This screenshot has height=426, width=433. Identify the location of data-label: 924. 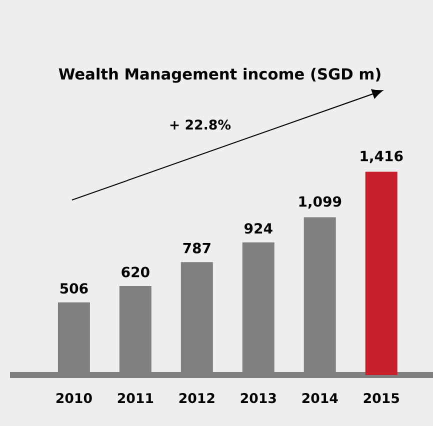
(258, 228).